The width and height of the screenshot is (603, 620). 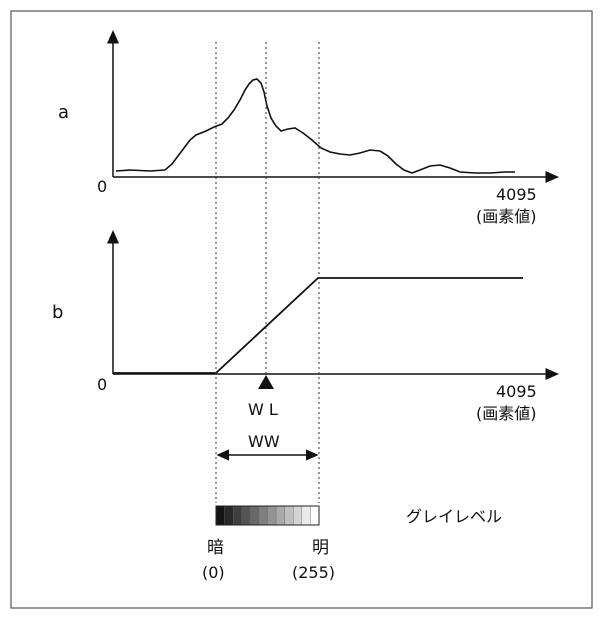 I want to click on histogram-curve, so click(x=315, y=126).